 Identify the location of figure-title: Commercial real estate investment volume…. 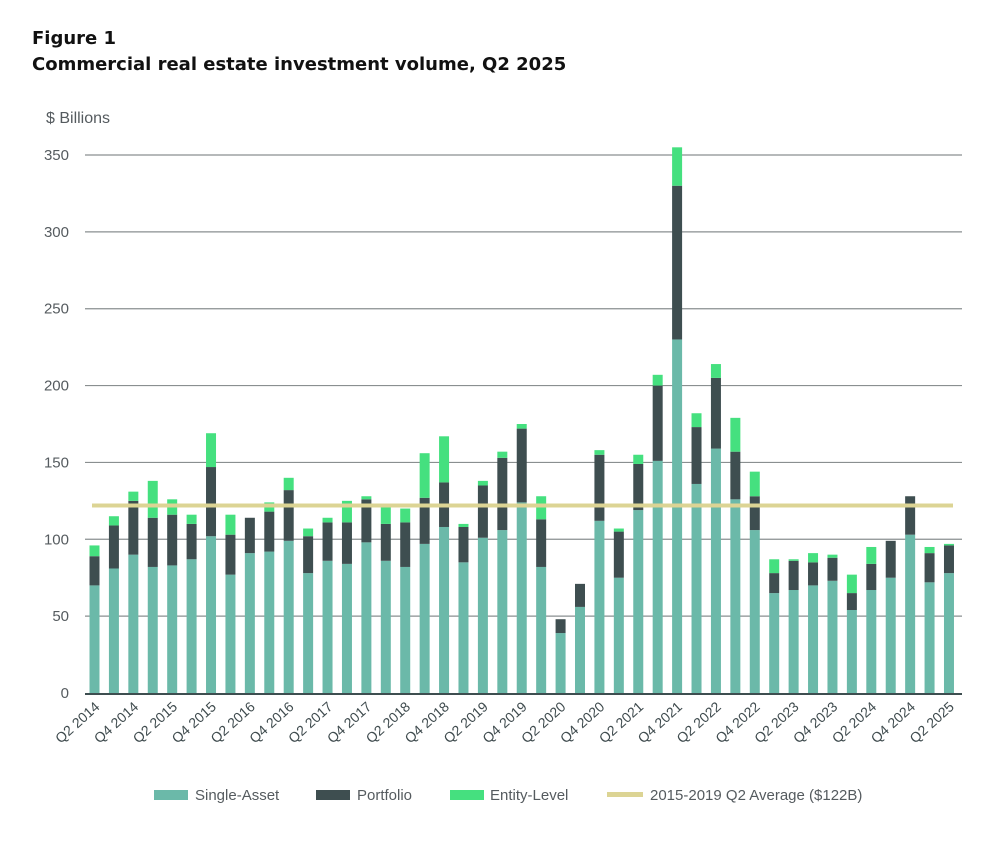
(299, 64).